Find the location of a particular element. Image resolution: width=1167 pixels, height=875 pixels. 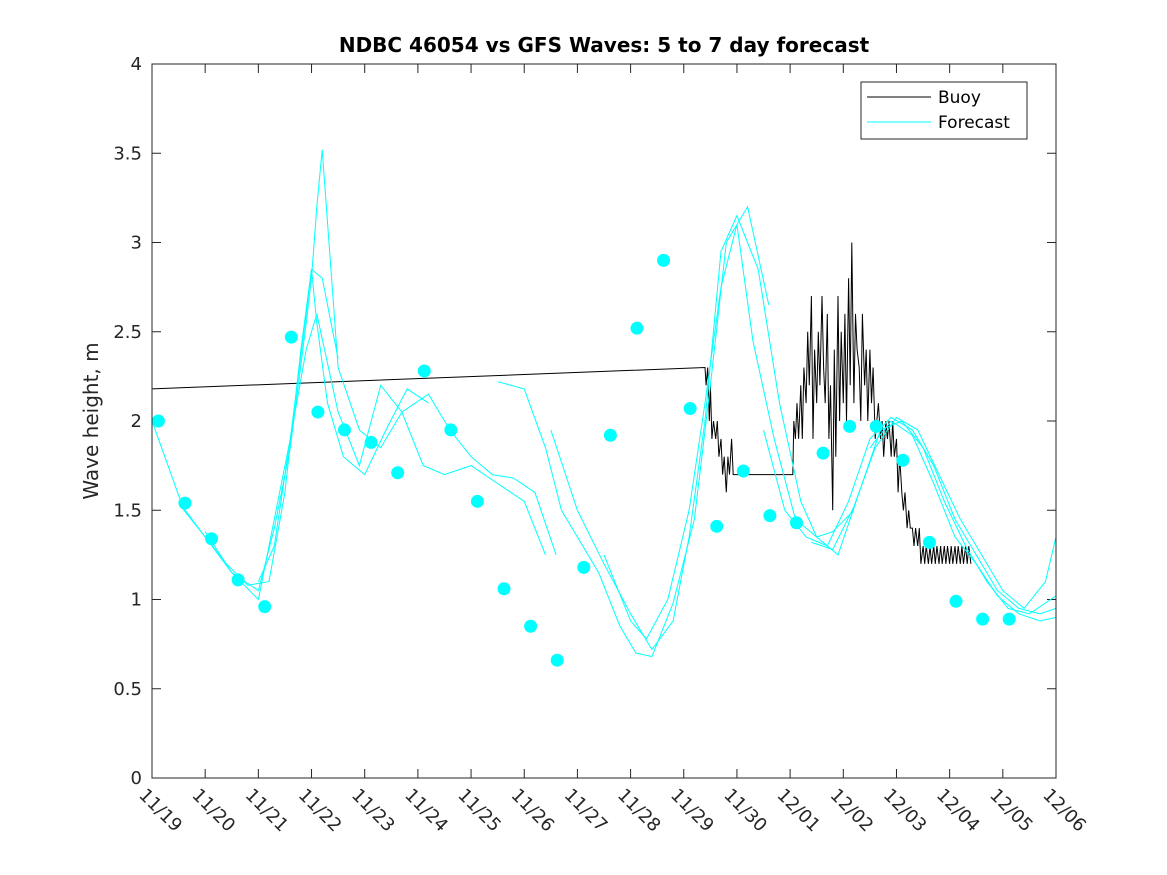

x-tick-label: 12/01 is located at coordinates (799, 811).